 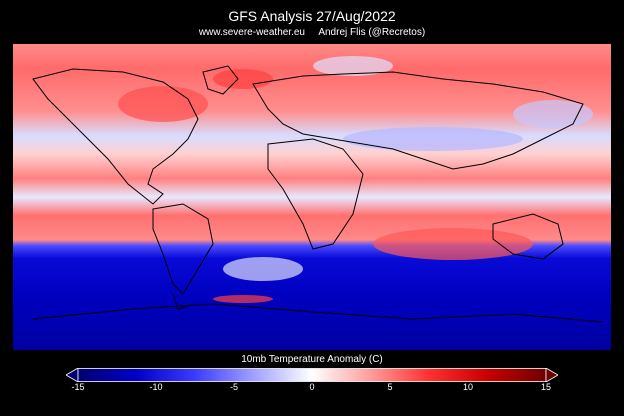 I want to click on colorbar-gradient, so click(x=312, y=375).